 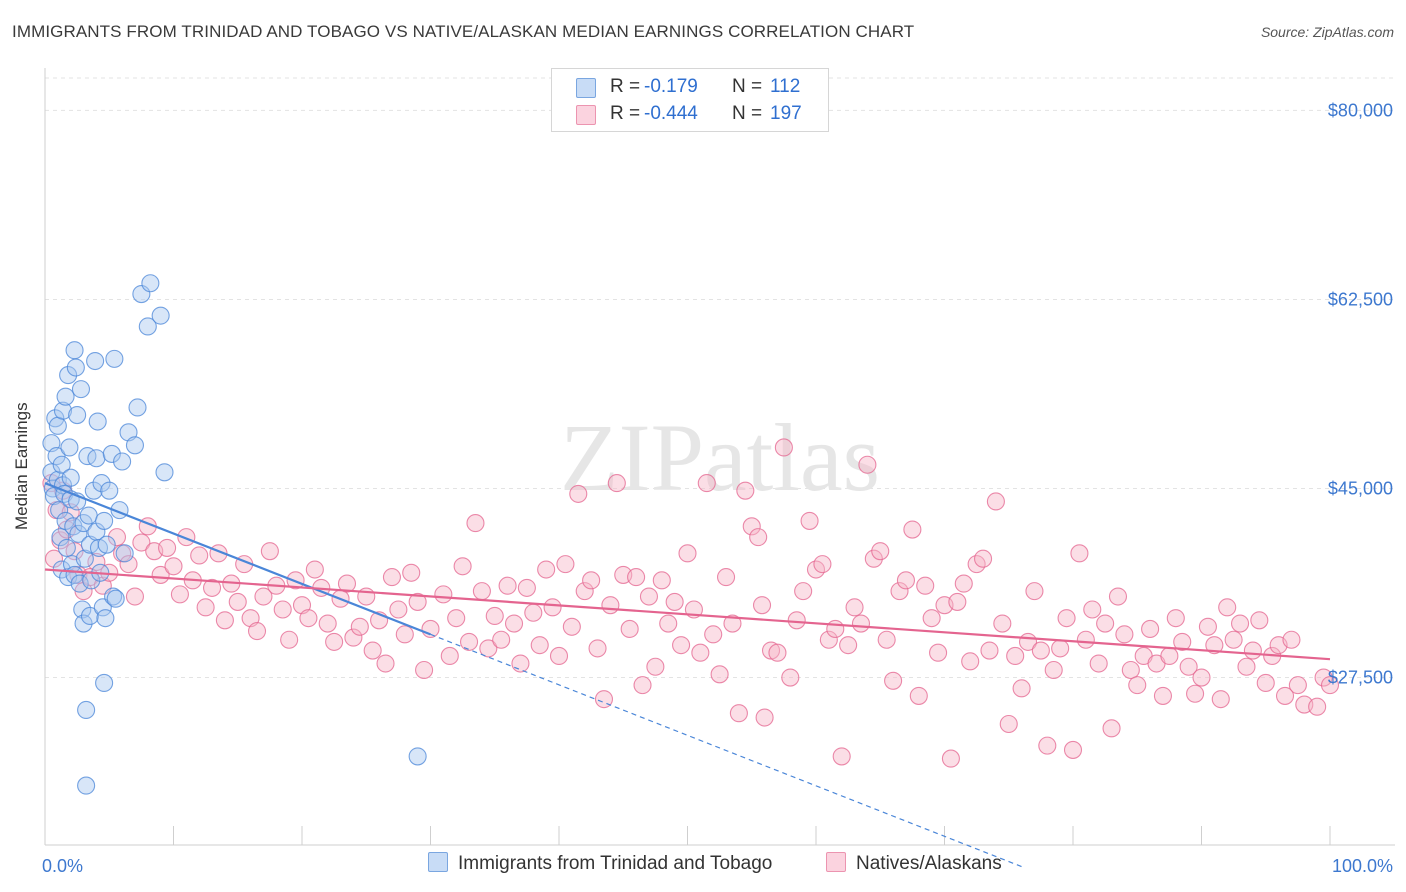 What do you see at coordinates (586, 88) in the screenshot?
I see `legend-swatch-blue` at bounding box center [586, 88].